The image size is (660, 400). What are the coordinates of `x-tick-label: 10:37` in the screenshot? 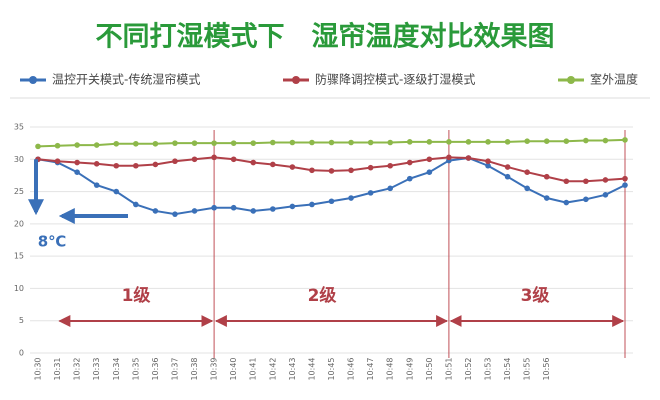 It's located at (174, 368).